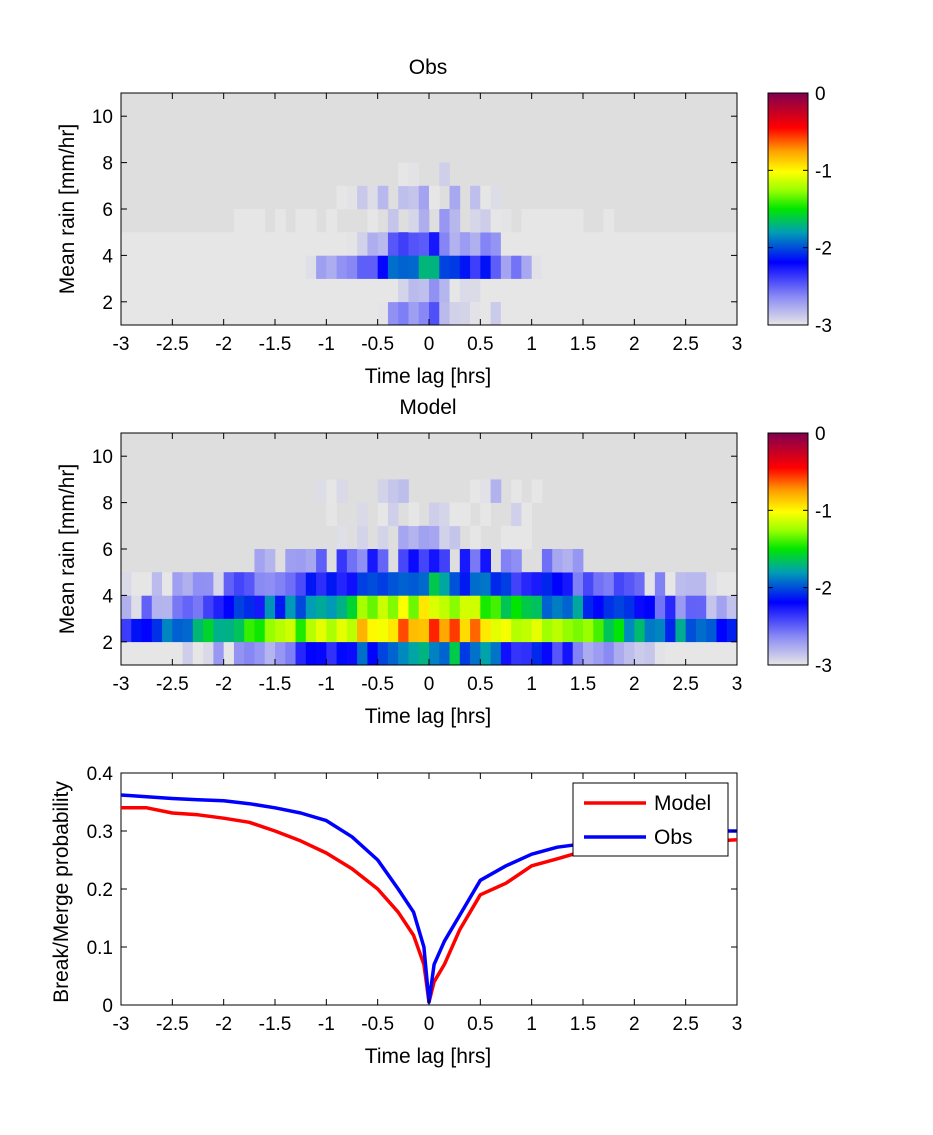  I want to click on legend-obs-label: Obs, so click(673, 837).